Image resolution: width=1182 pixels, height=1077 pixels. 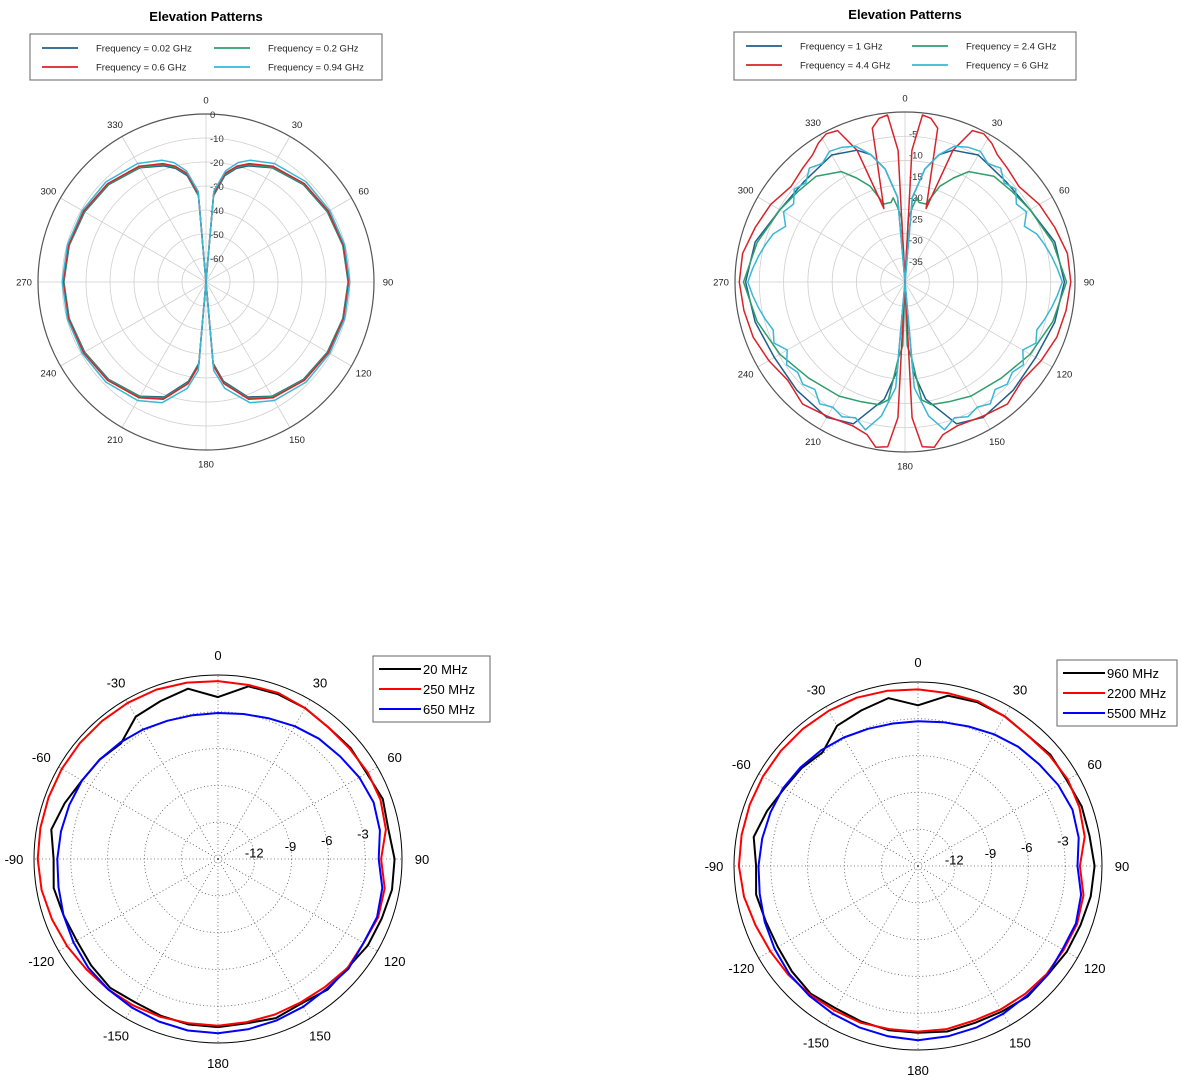 I want to click on radial-tick-label: -6, so click(x=1027, y=847).